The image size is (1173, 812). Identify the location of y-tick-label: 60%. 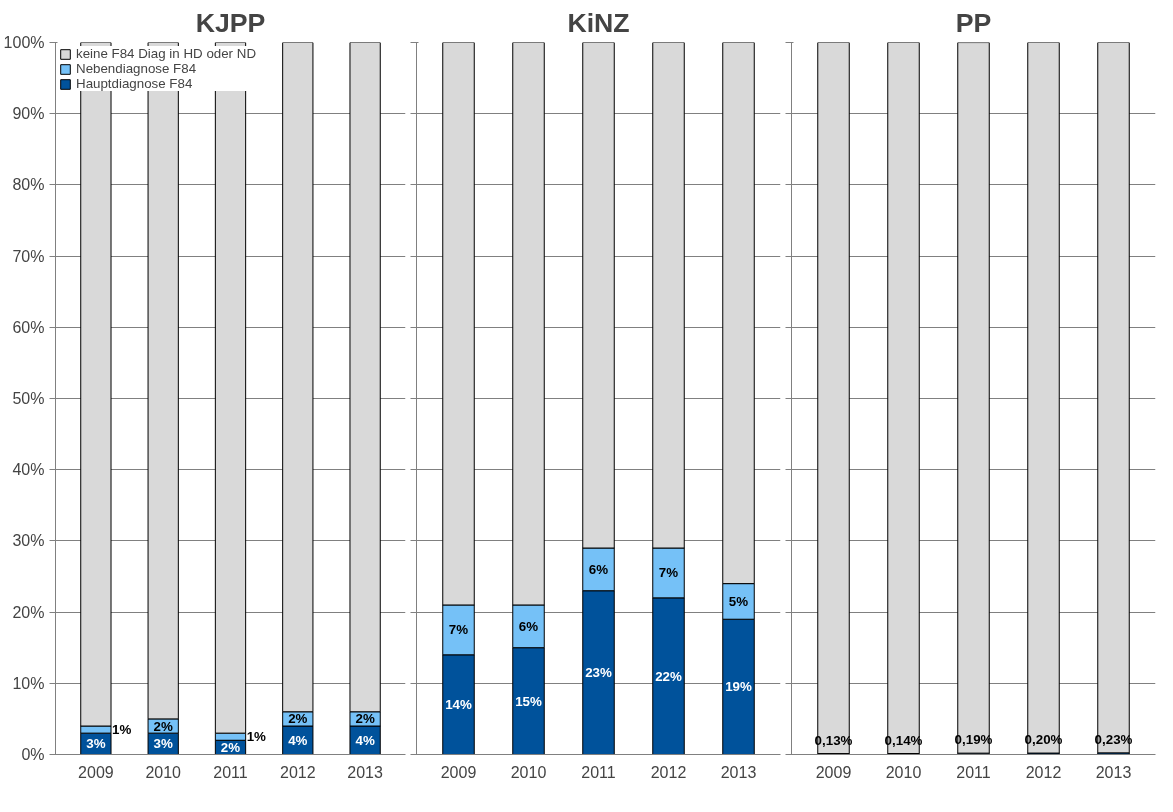
(28, 327).